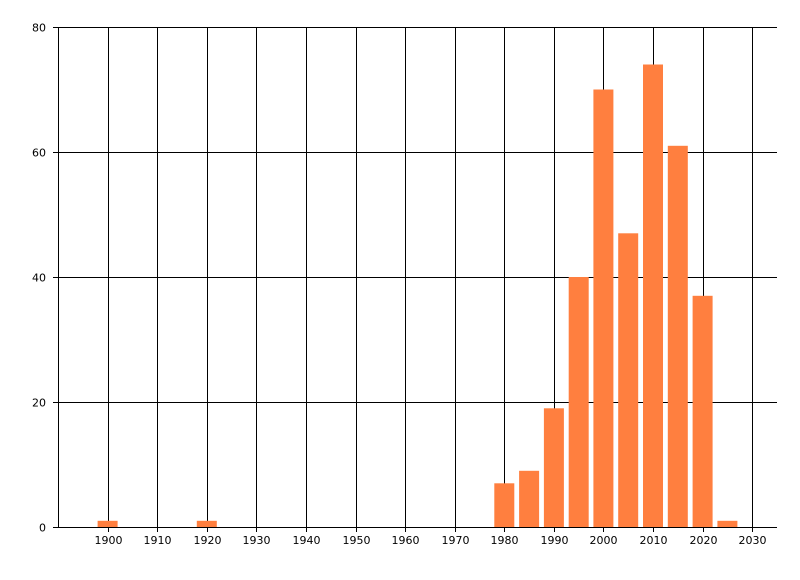  I want to click on y-tick-label: 40, so click(39, 278).